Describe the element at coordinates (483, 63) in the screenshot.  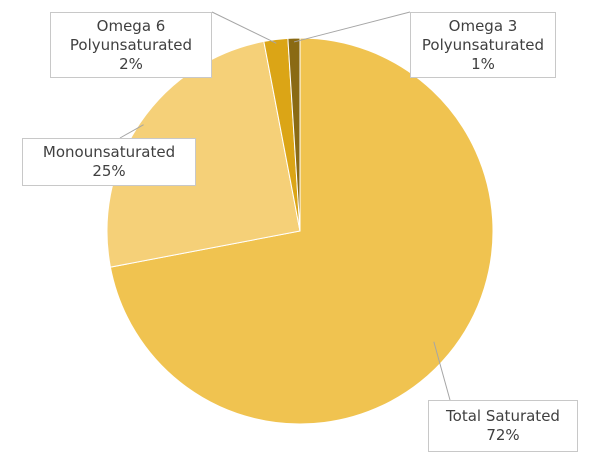
I see `value-label: 1%` at that location.